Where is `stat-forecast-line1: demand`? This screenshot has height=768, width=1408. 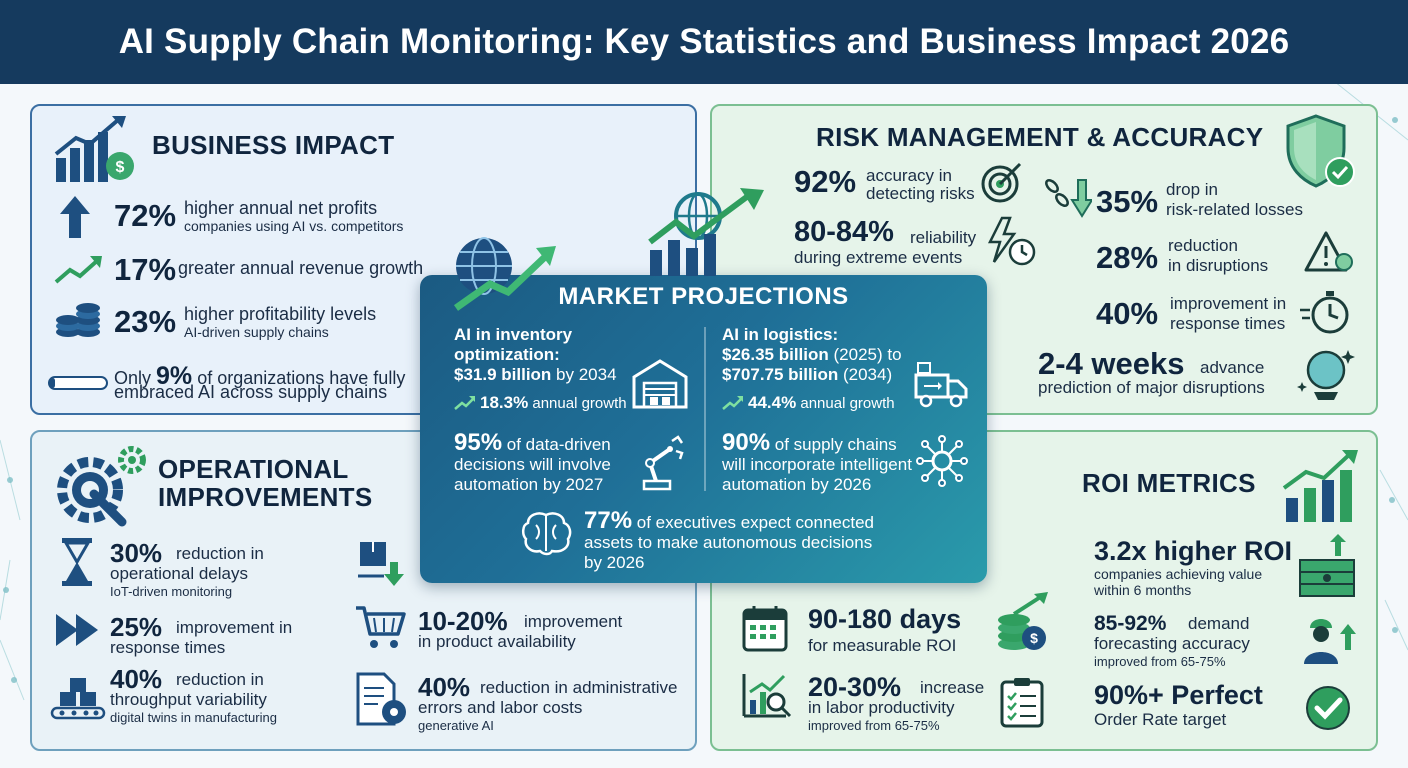
stat-forecast-line1: demand is located at coordinates (1219, 623).